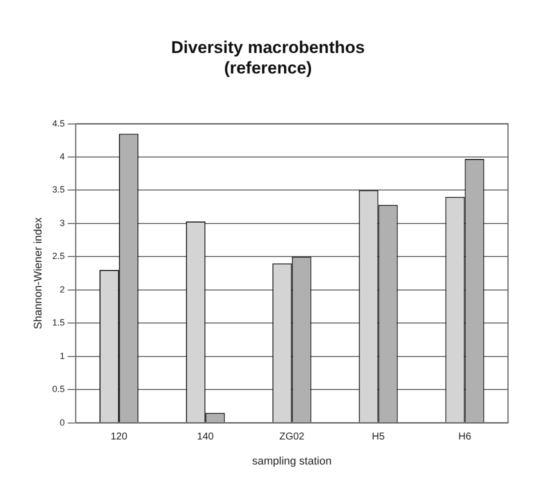 This screenshot has width=546, height=500. What do you see at coordinates (58, 189) in the screenshot?
I see `y-tick-label: 3.5` at bounding box center [58, 189].